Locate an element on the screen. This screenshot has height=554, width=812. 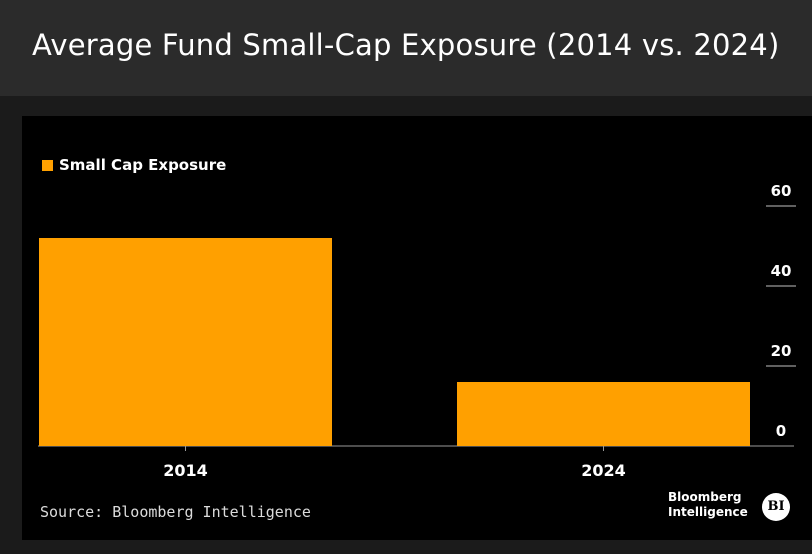
chart-legend: Small Cap Exposure is located at coordinates (134, 165).